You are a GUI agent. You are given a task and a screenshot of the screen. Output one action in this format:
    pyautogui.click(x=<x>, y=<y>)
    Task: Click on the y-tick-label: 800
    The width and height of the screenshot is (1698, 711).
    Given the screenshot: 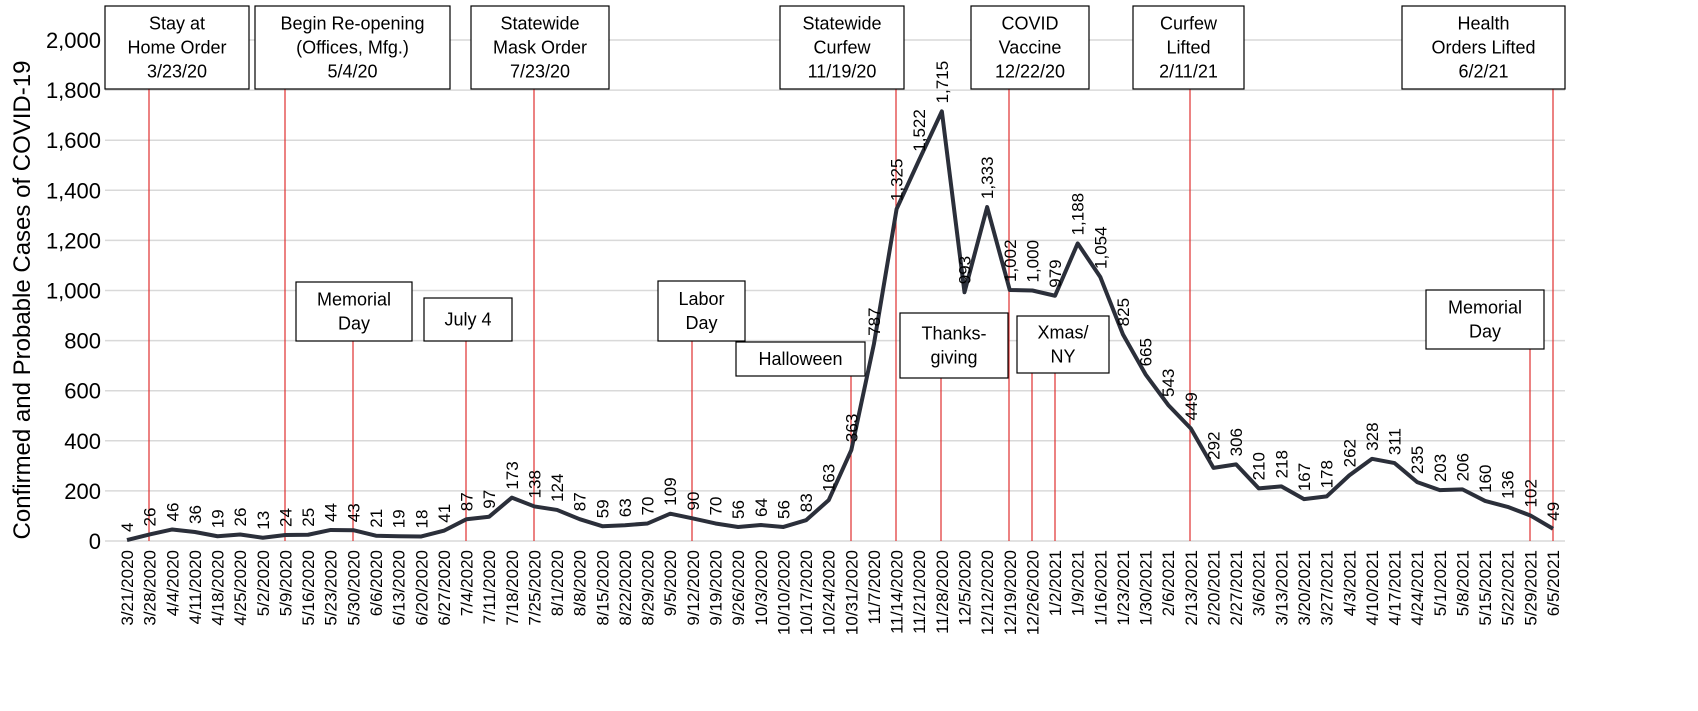 What is the action you would take?
    pyautogui.click(x=82, y=341)
    